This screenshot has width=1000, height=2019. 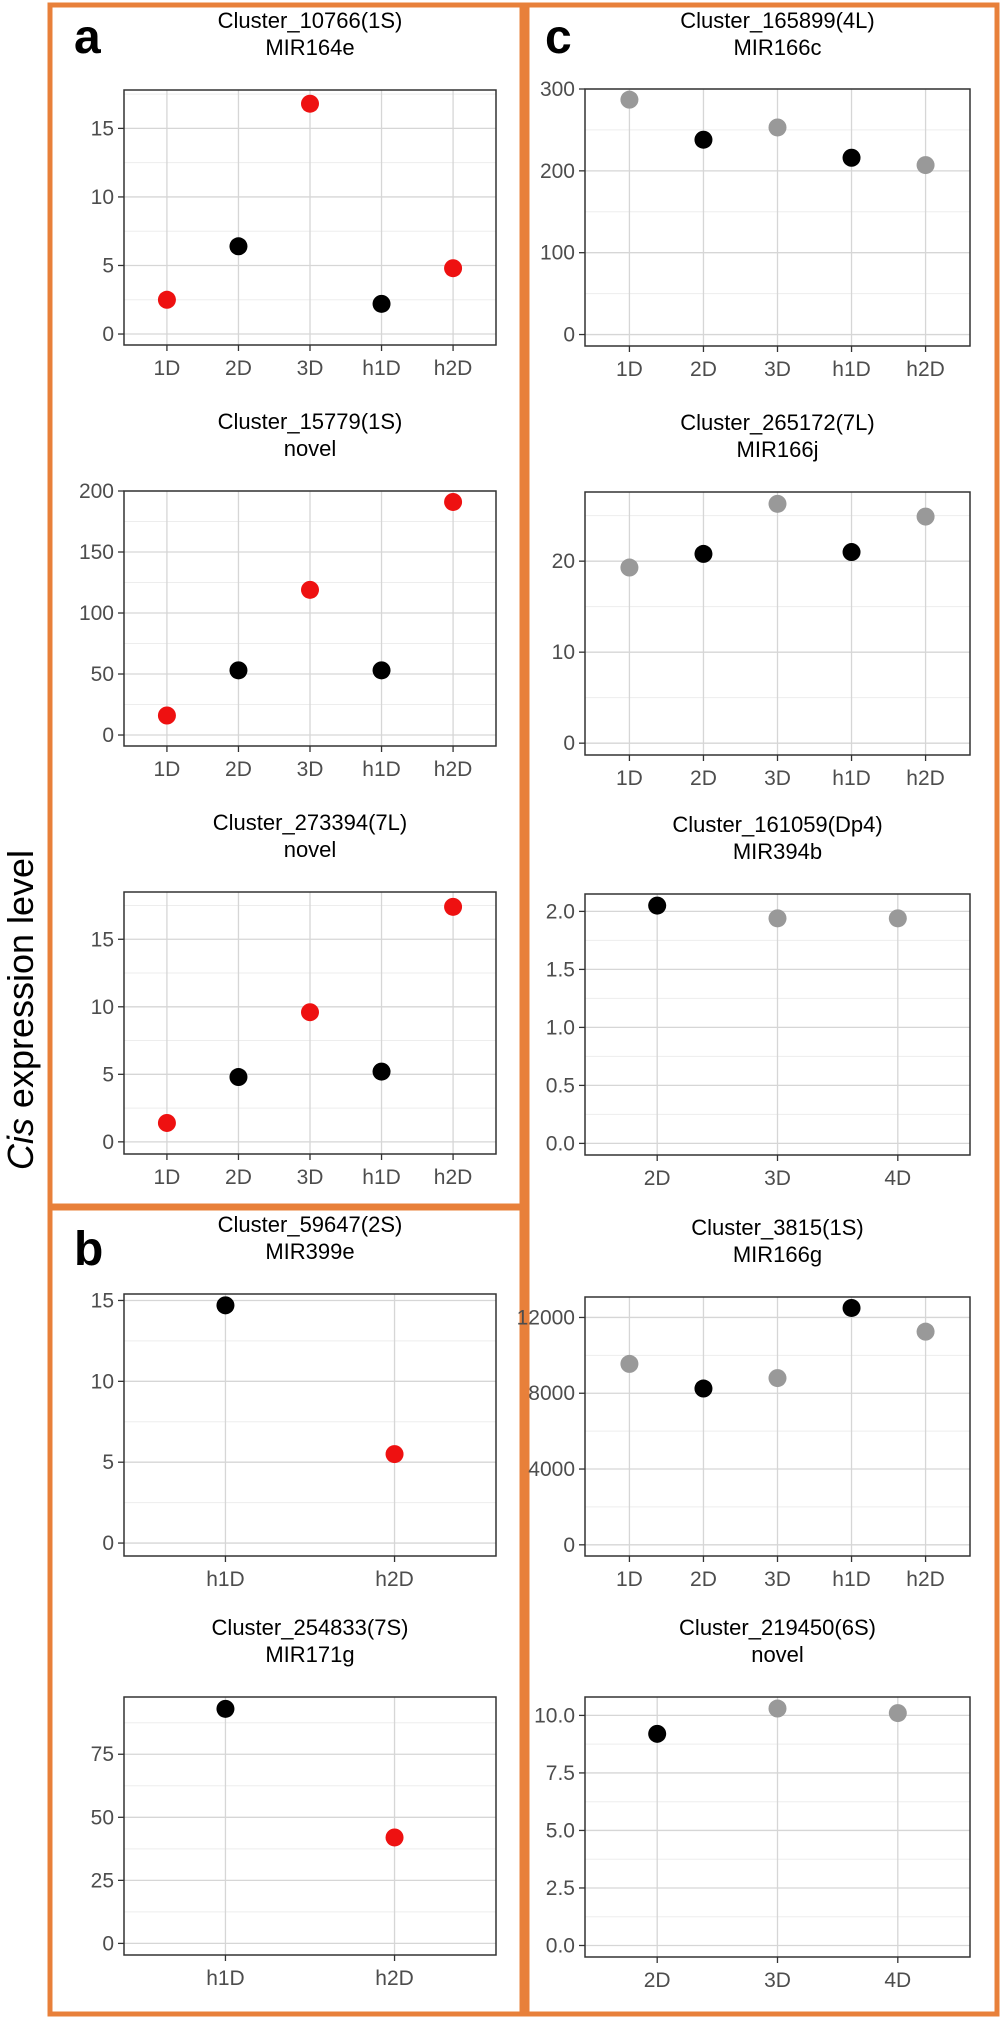 What do you see at coordinates (310, 421) in the screenshot?
I see `chart-title: Cluster_15779(1S)` at bounding box center [310, 421].